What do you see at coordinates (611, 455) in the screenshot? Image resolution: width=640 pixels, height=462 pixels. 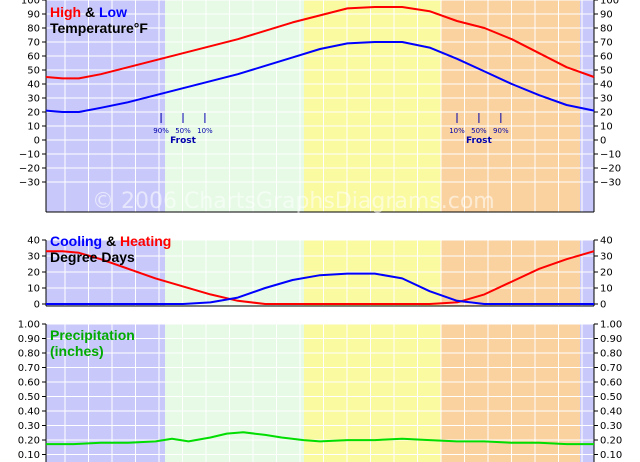 I see `y-tick-label-right: 0.10` at bounding box center [611, 455].